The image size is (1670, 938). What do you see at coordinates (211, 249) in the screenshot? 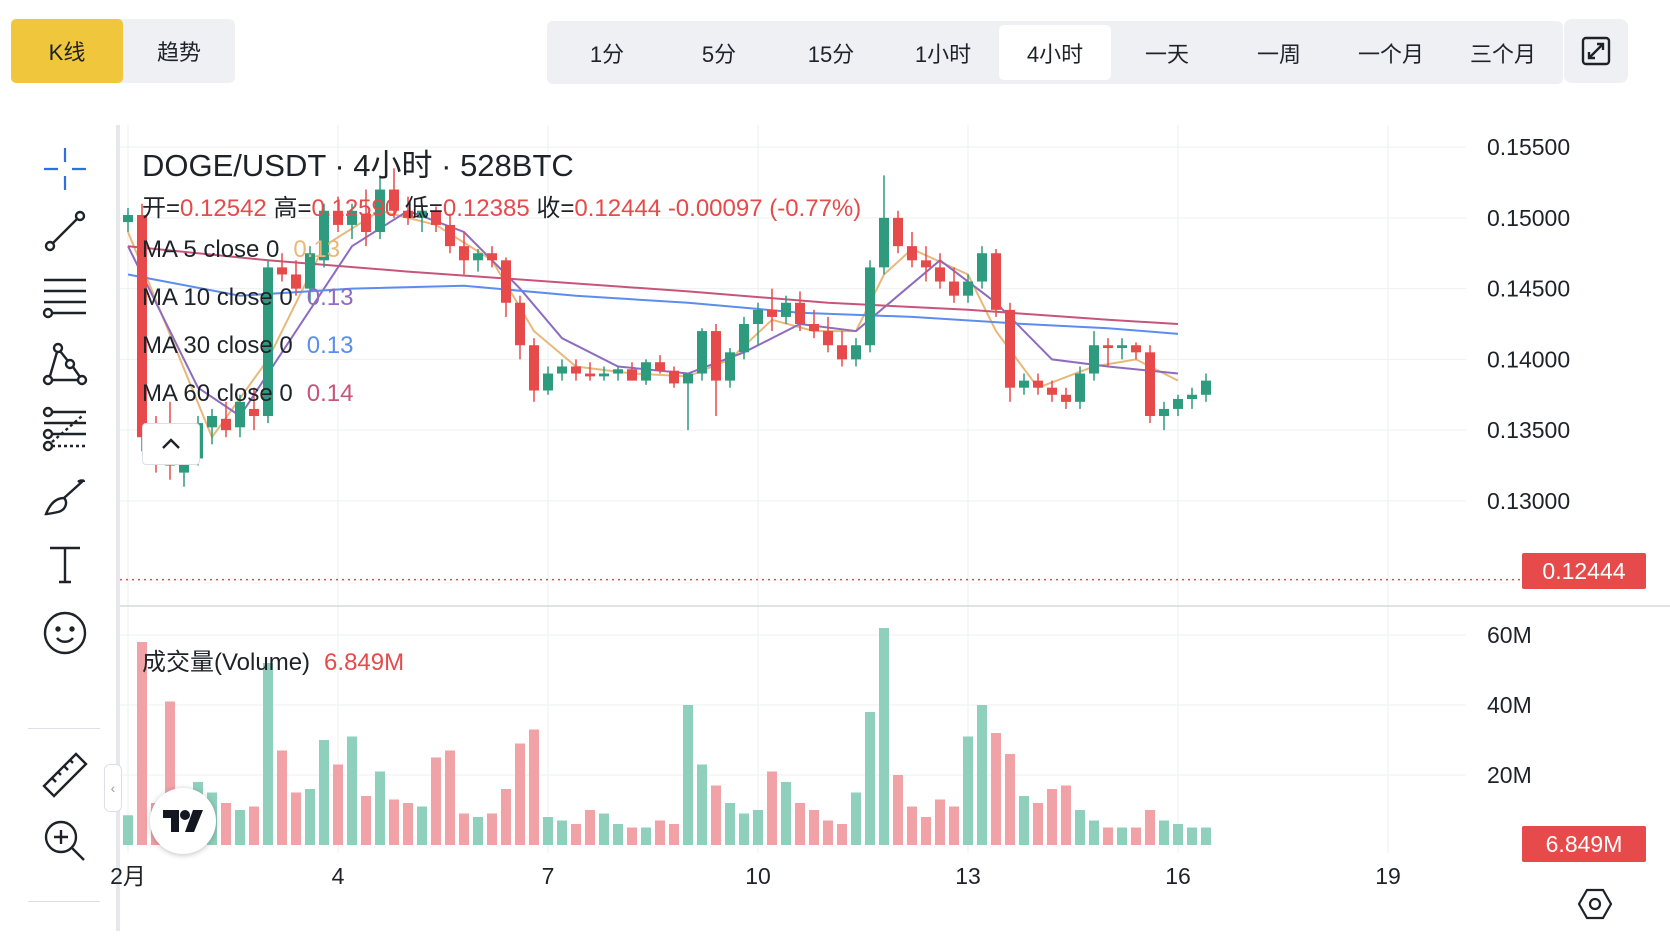
I see `ma5-label: MA 5 close 0` at bounding box center [211, 249].